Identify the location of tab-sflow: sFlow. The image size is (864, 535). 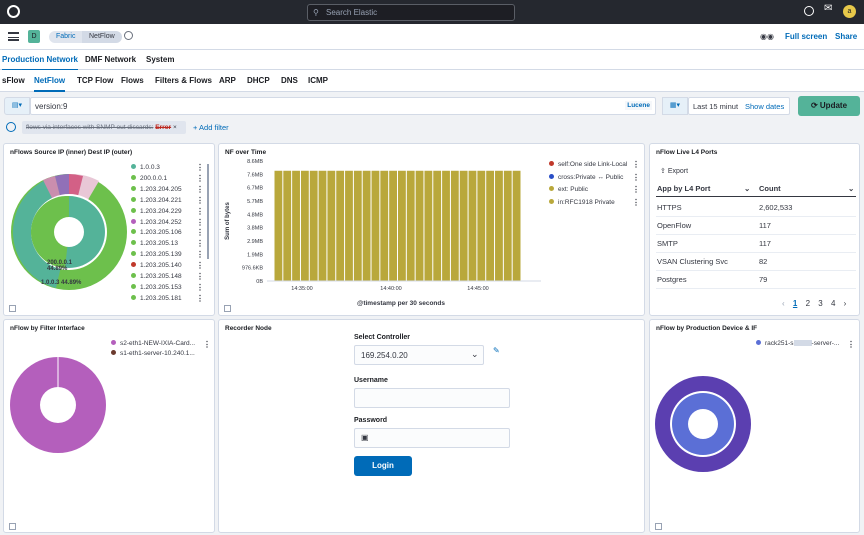
(13, 80).